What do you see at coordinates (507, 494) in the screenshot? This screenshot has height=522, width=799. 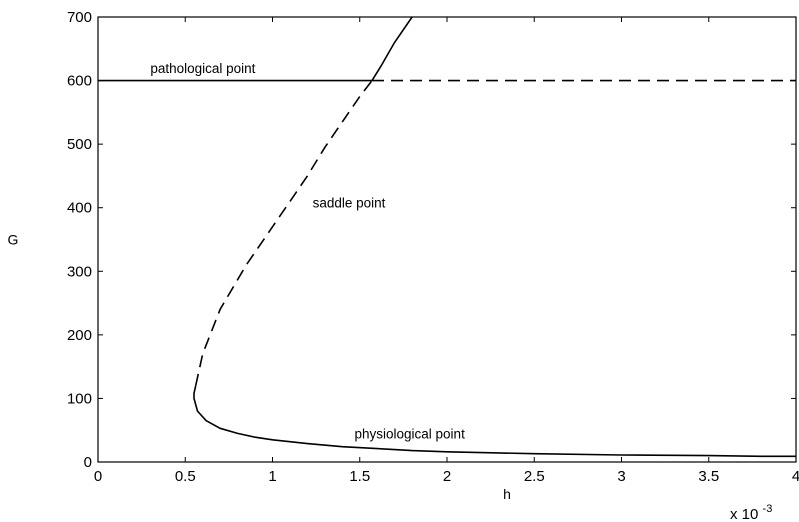 I see `x-axis-label: h` at bounding box center [507, 494].